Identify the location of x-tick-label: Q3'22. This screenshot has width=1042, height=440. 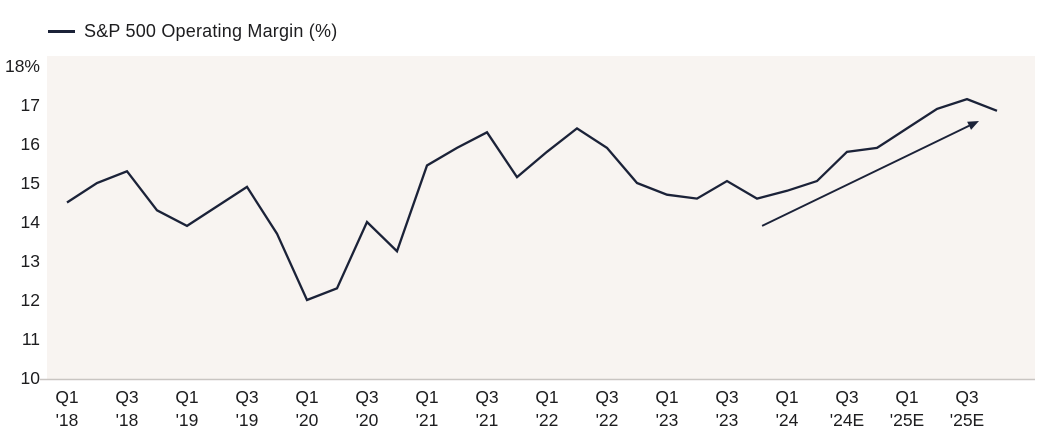
(606, 408).